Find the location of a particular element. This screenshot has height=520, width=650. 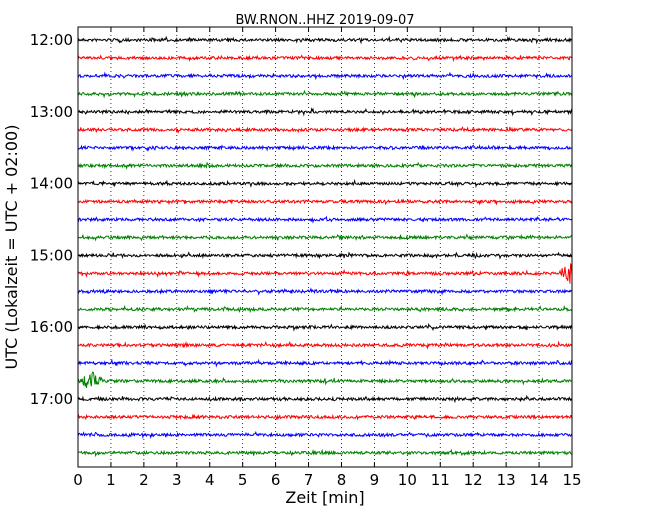

y-tick-label: 13:00 is located at coordinates (51, 112).